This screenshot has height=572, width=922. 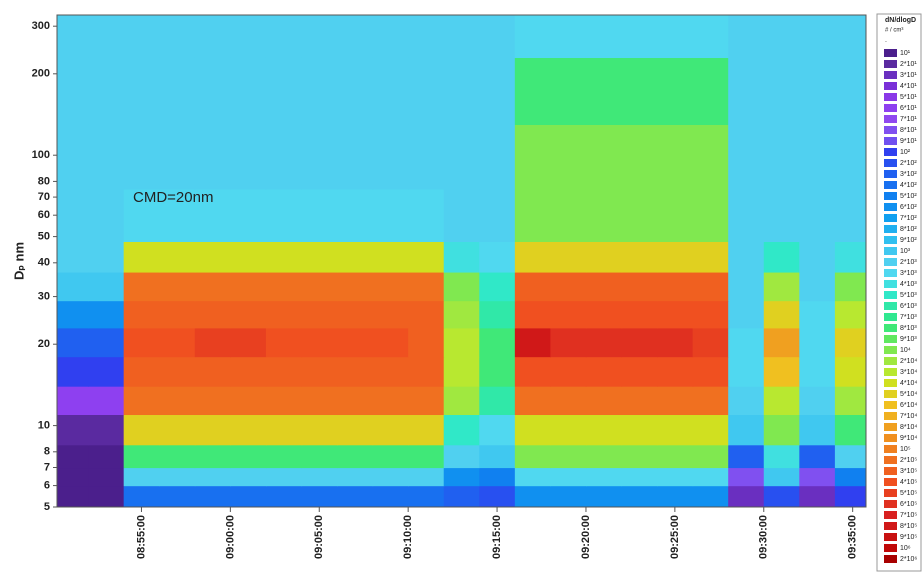 I want to click on colorbar-label: 6*10³, so click(x=908, y=306).